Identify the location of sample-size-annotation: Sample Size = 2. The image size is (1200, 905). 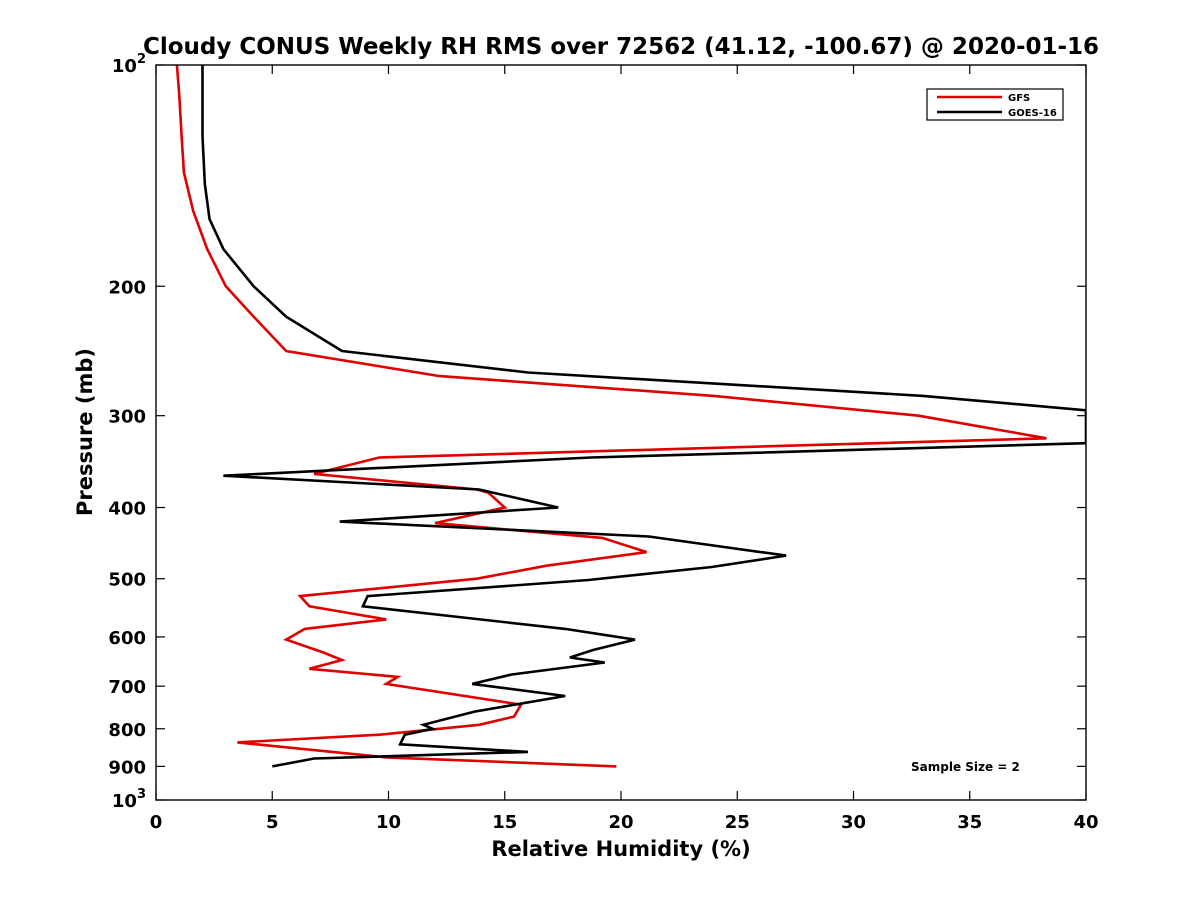
(965, 767).